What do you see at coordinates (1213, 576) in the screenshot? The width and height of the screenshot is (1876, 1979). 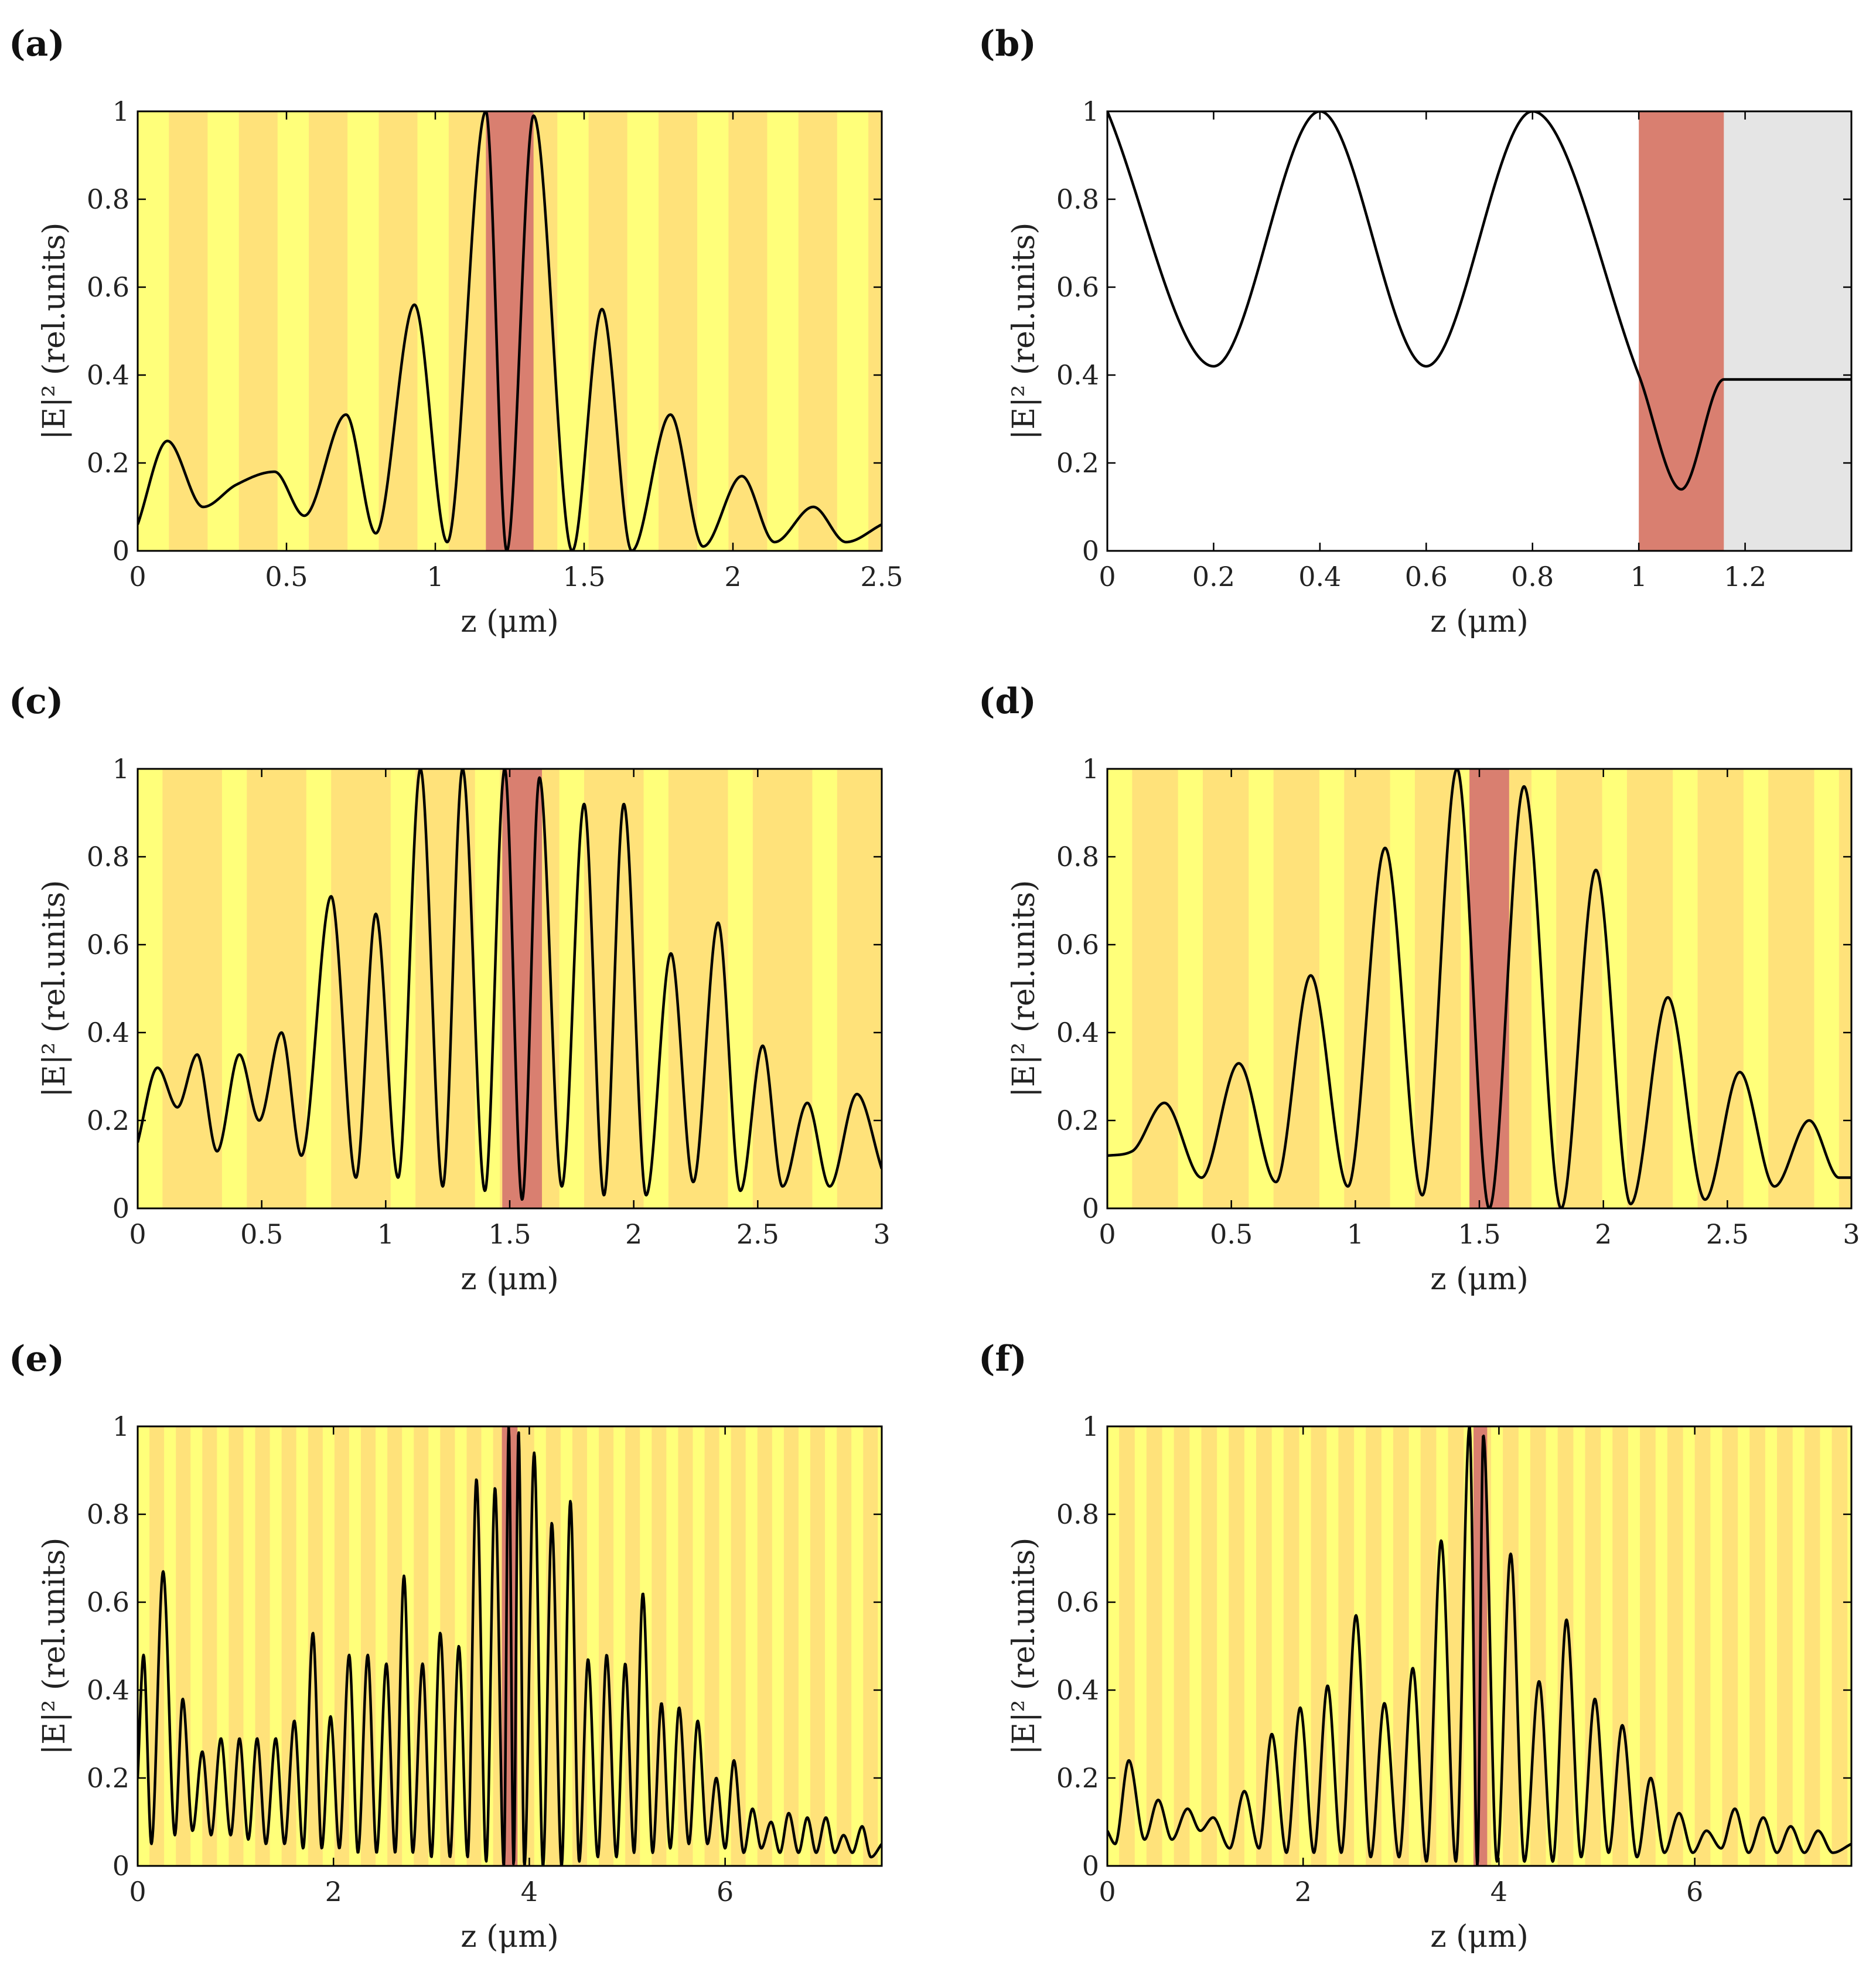 I see `x-tick-label: 0.2` at bounding box center [1213, 576].